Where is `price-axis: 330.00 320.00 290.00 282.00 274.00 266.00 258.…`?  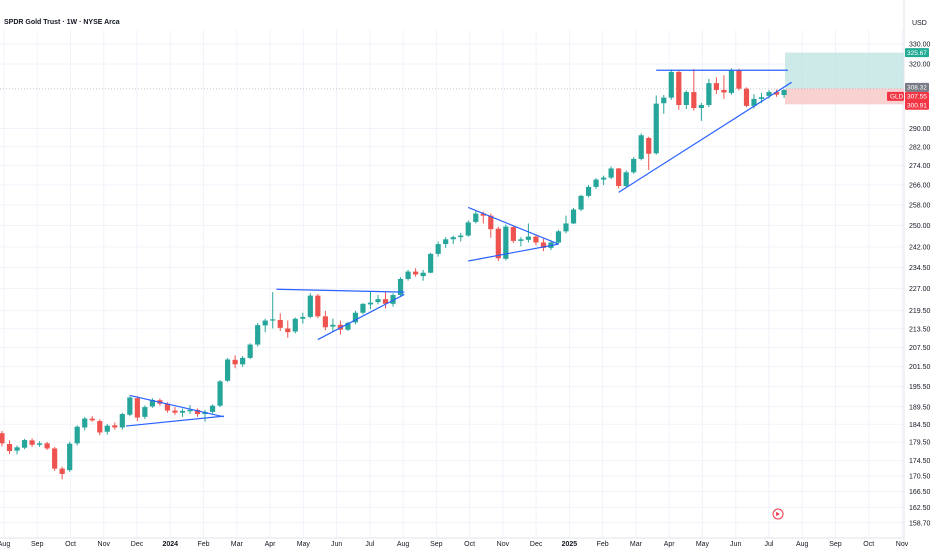
price-axis: 330.00 320.00 290.00 282.00 274.00 266.00 258.… is located at coordinates (920, 284).